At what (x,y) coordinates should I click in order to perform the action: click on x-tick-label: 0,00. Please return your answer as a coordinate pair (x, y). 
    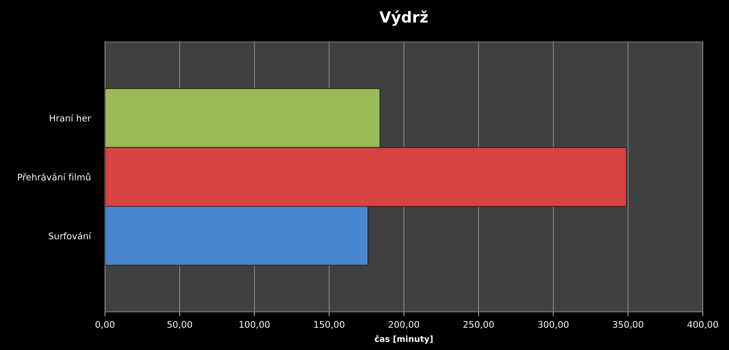
    Looking at the image, I should click on (105, 325).